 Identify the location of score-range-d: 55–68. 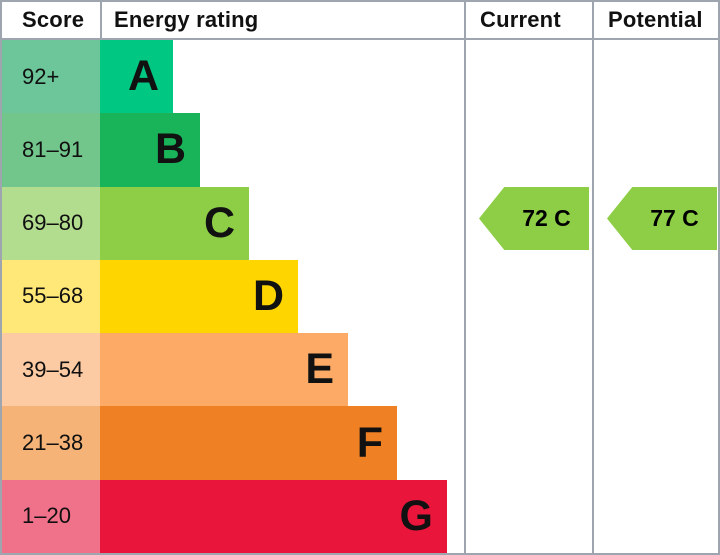
(51, 296).